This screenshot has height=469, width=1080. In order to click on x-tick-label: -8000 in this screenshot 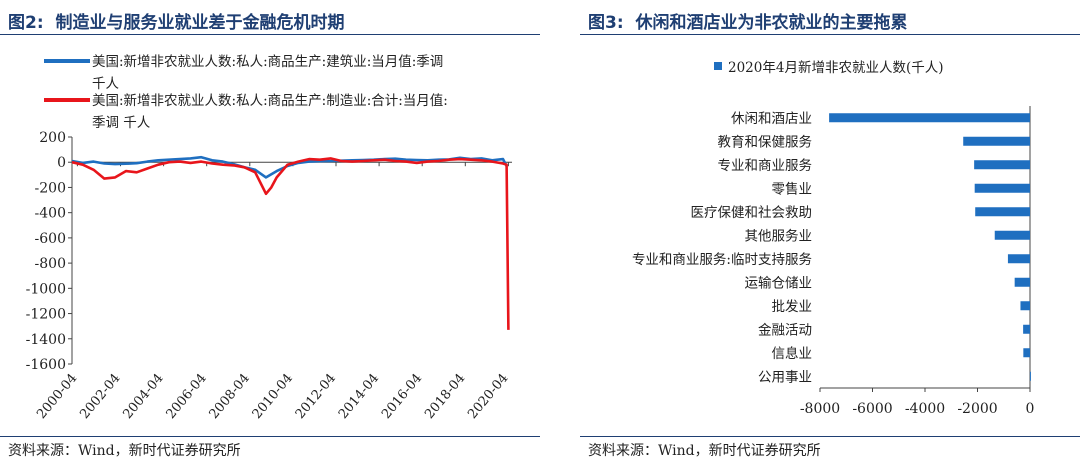, I will do `click(820, 409)`.